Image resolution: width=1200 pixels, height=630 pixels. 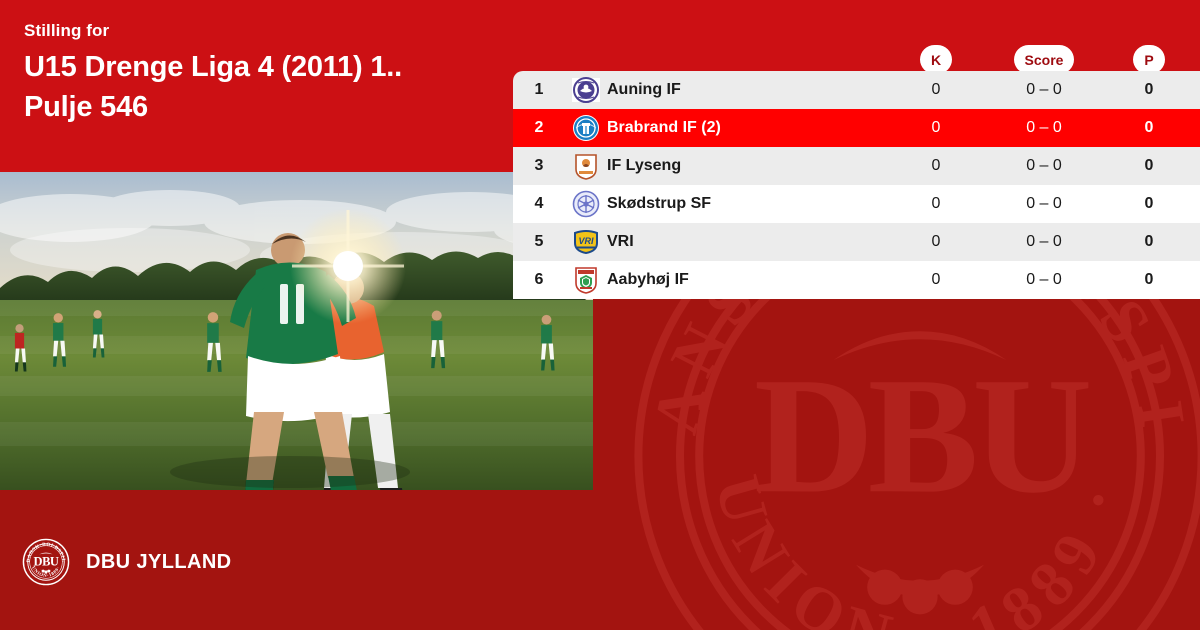 What do you see at coordinates (586, 280) in the screenshot?
I see `aabyhoj-if-crest` at bounding box center [586, 280].